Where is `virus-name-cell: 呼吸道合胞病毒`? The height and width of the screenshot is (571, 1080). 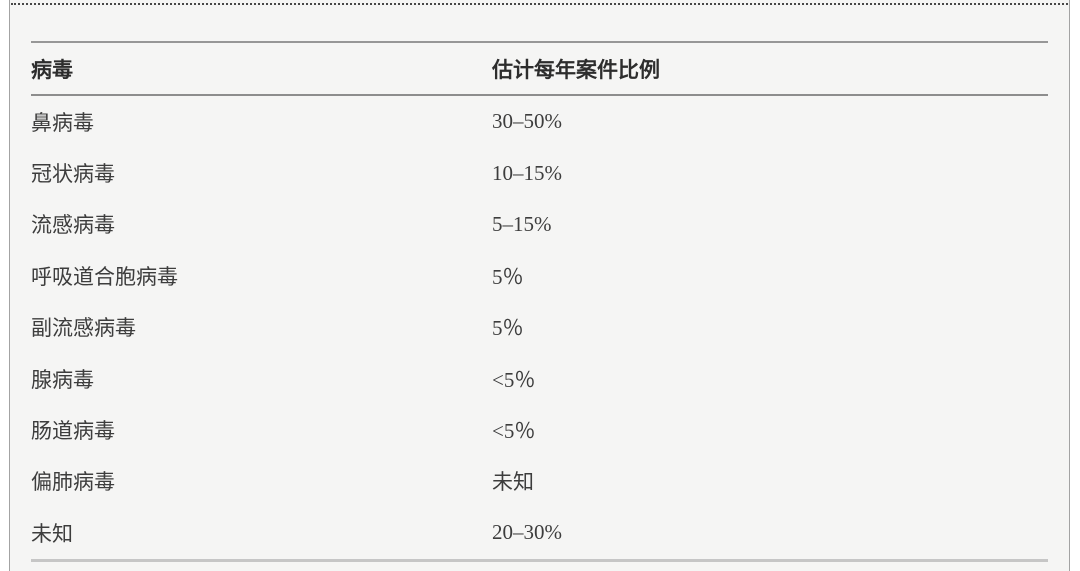 virus-name-cell: 呼吸道合胞病毒 is located at coordinates (104, 276).